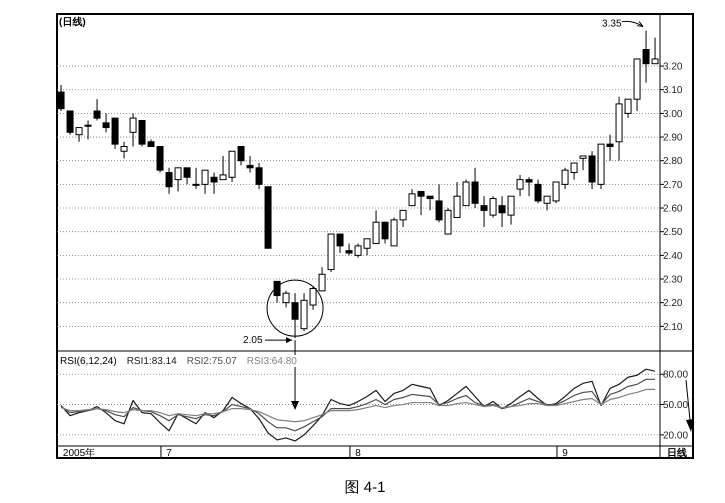  What do you see at coordinates (673, 209) in the screenshot?
I see `y-tick-label: 2.60` at bounding box center [673, 209].